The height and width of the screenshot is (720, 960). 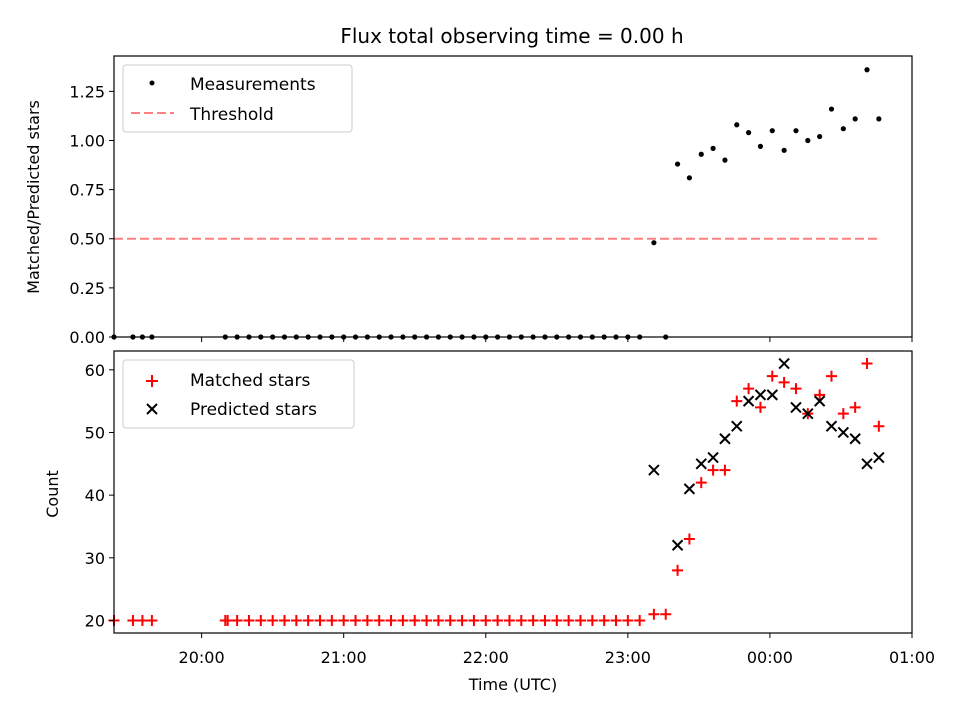 What do you see at coordinates (486, 657) in the screenshot?
I see `x-tick-label: 22:00` at bounding box center [486, 657].